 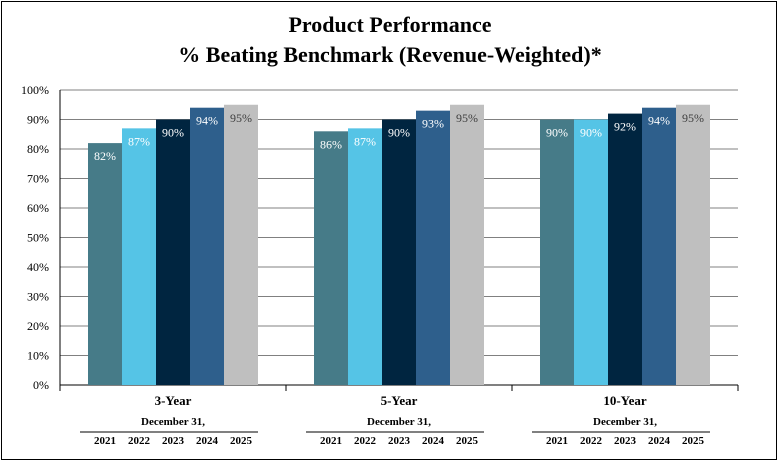 What do you see at coordinates (38, 149) in the screenshot?
I see `y-tick-label: 80%` at bounding box center [38, 149].